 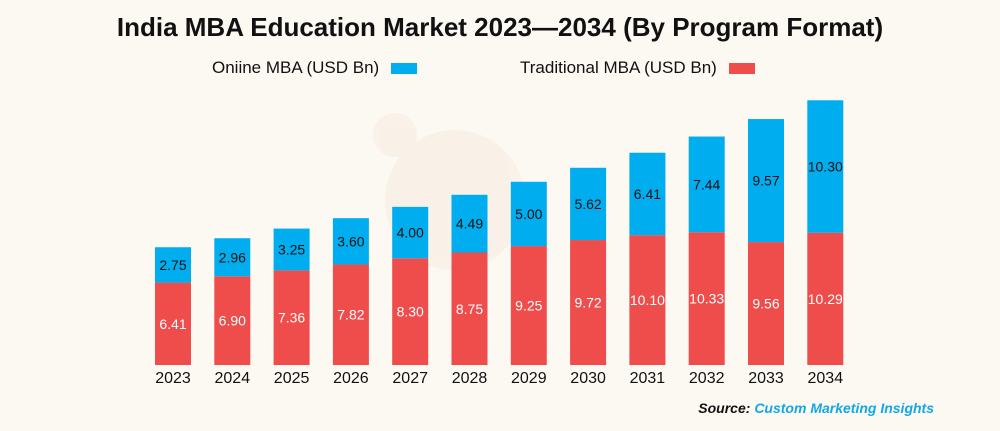 What do you see at coordinates (588, 378) in the screenshot?
I see `x-tick-label: 2030` at bounding box center [588, 378].